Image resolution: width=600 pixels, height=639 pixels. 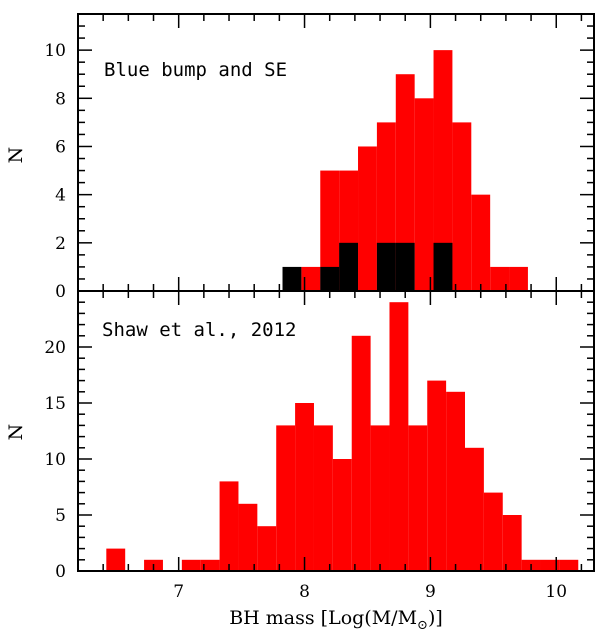 What do you see at coordinates (304, 592) in the screenshot?
I see `x-tick-label: 8` at bounding box center [304, 592].